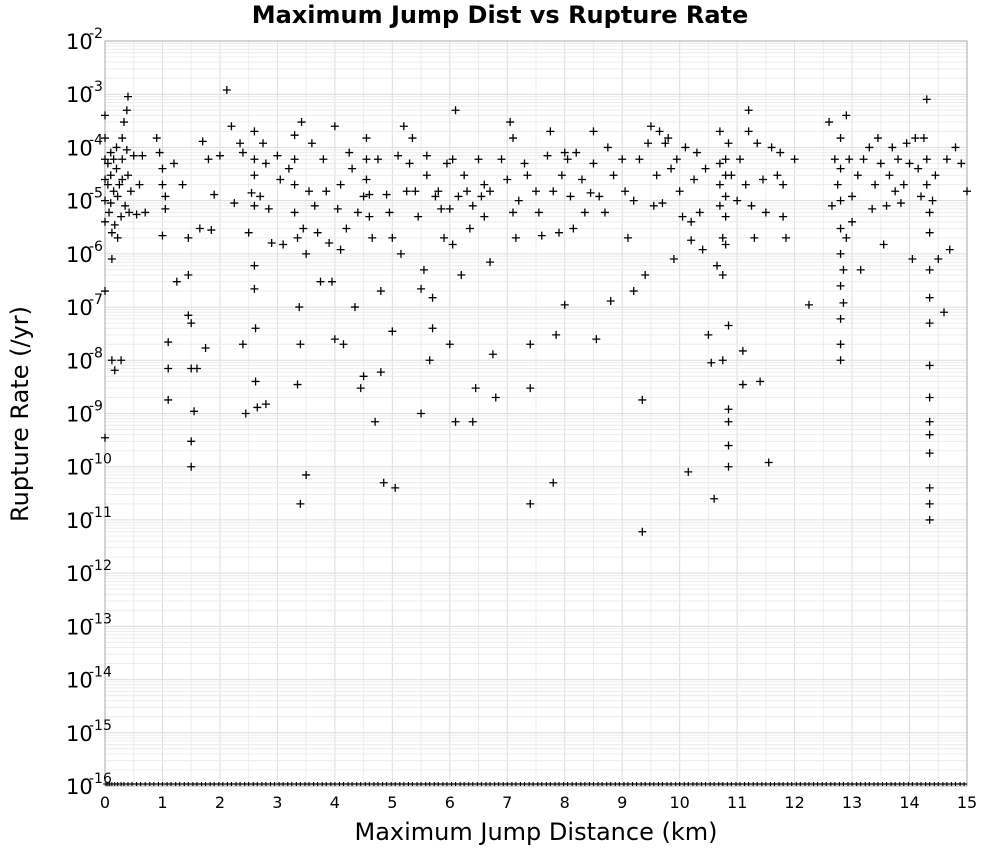  Describe the element at coordinates (100, 513) in the screenshot. I see `y-tick-exponent: -11` at that location.